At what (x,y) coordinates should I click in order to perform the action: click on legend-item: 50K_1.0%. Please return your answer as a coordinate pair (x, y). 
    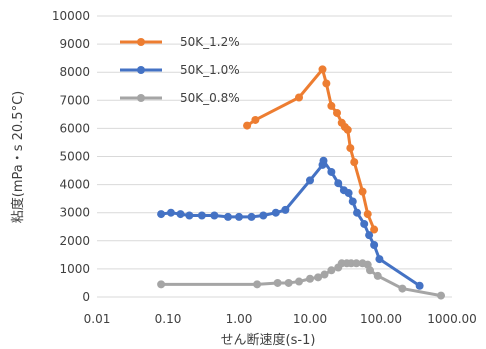
    Looking at the image, I should click on (180, 70).